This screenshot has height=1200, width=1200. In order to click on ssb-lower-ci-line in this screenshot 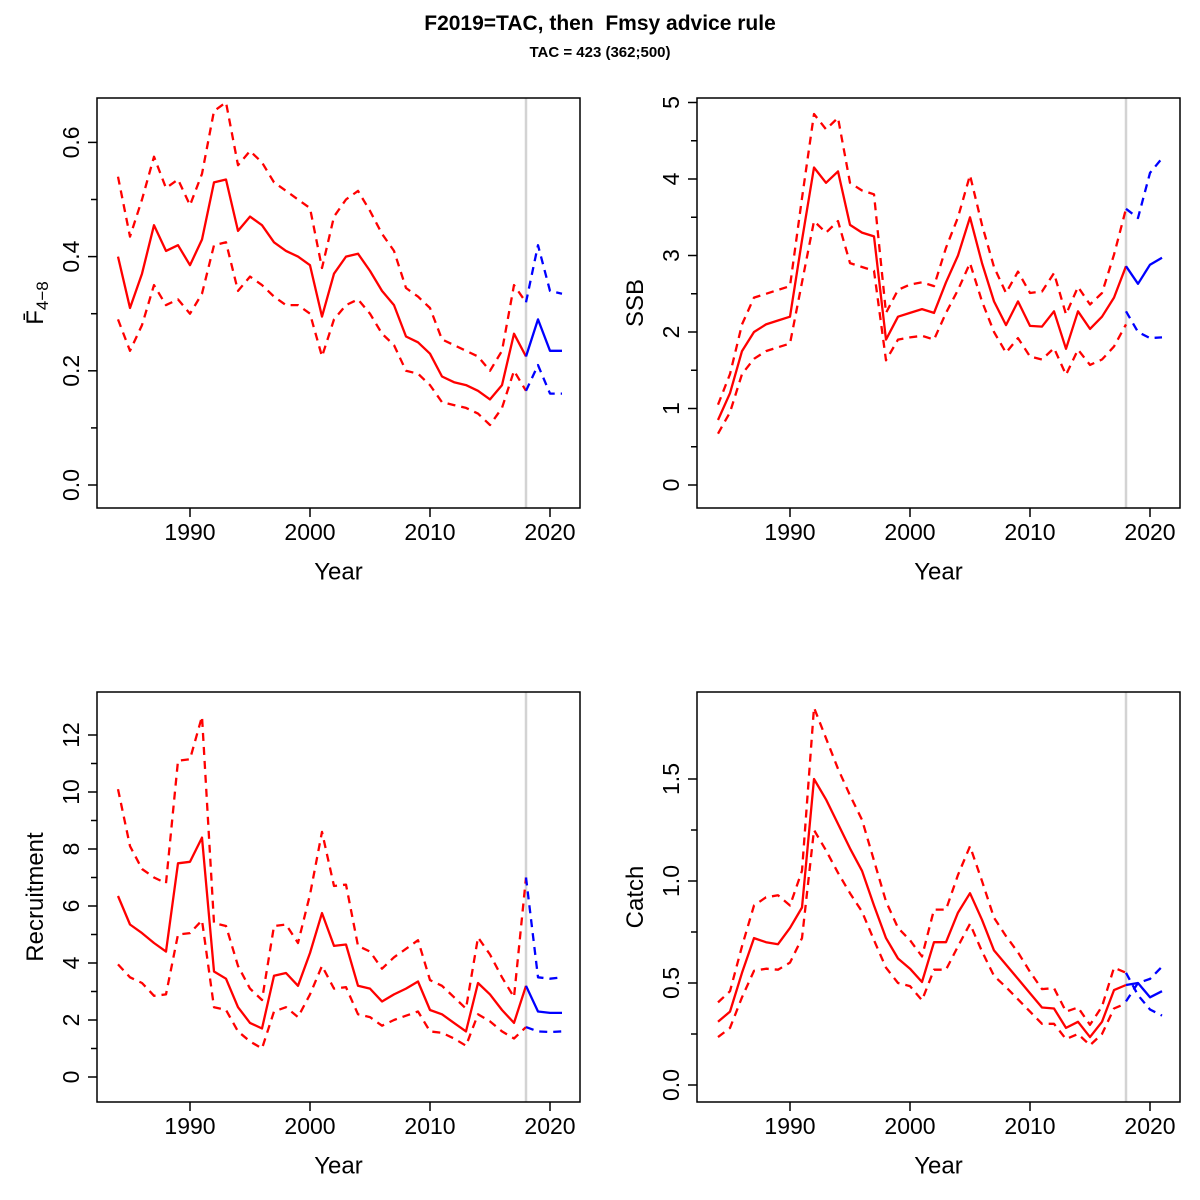, I will do `click(922, 327)`.